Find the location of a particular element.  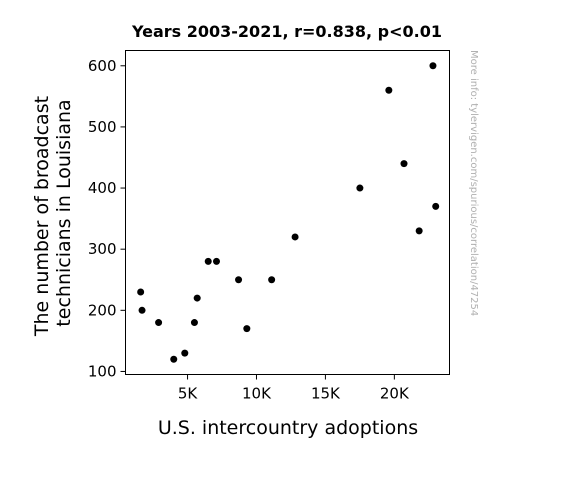

x-tick-label: 15K is located at coordinates (326, 394).